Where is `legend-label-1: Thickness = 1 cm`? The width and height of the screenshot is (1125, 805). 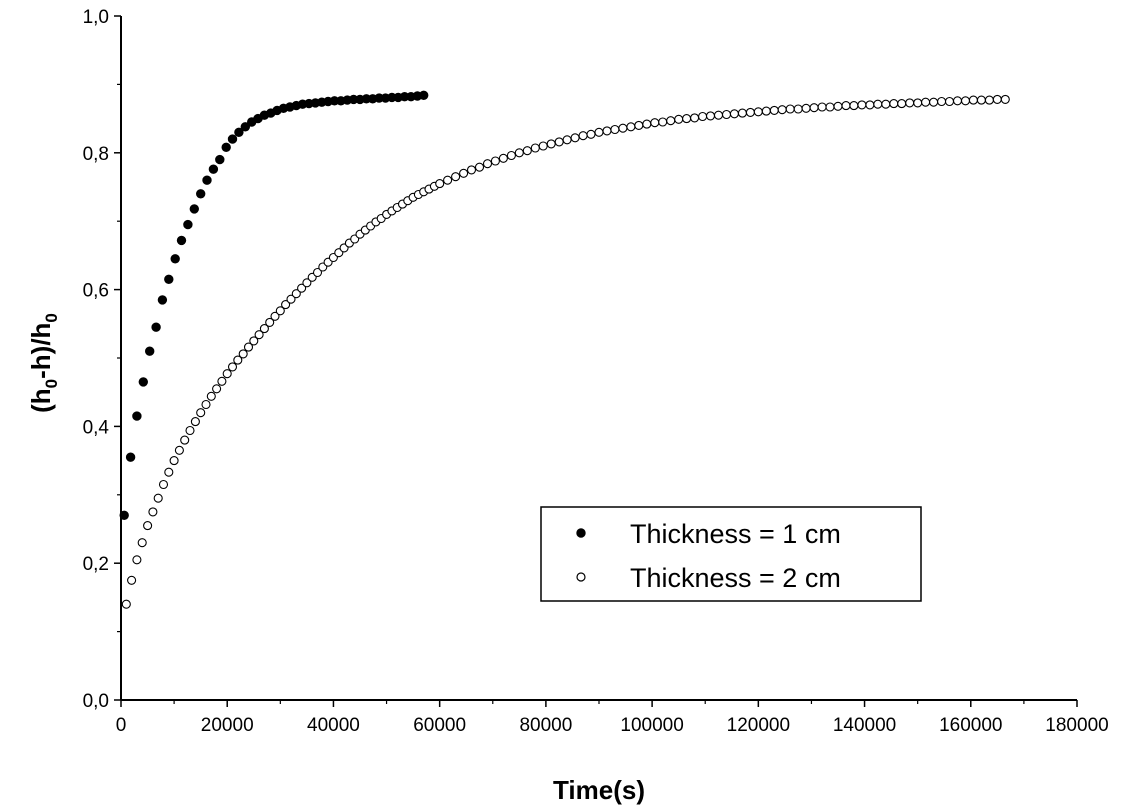
legend-label-1: Thickness = 1 cm is located at coordinates (735, 534).